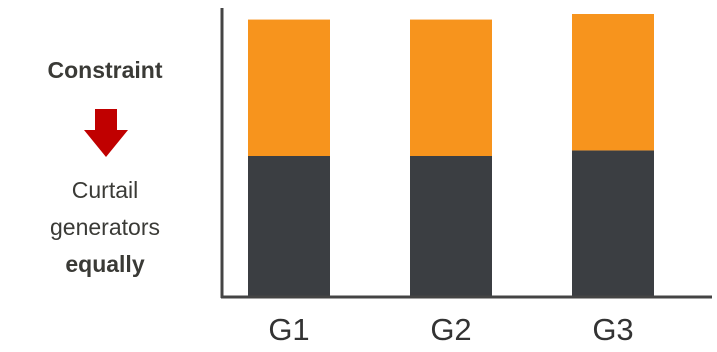 This screenshot has width=717, height=352. What do you see at coordinates (106, 133) in the screenshot?
I see `down-arrow-icon` at bounding box center [106, 133].